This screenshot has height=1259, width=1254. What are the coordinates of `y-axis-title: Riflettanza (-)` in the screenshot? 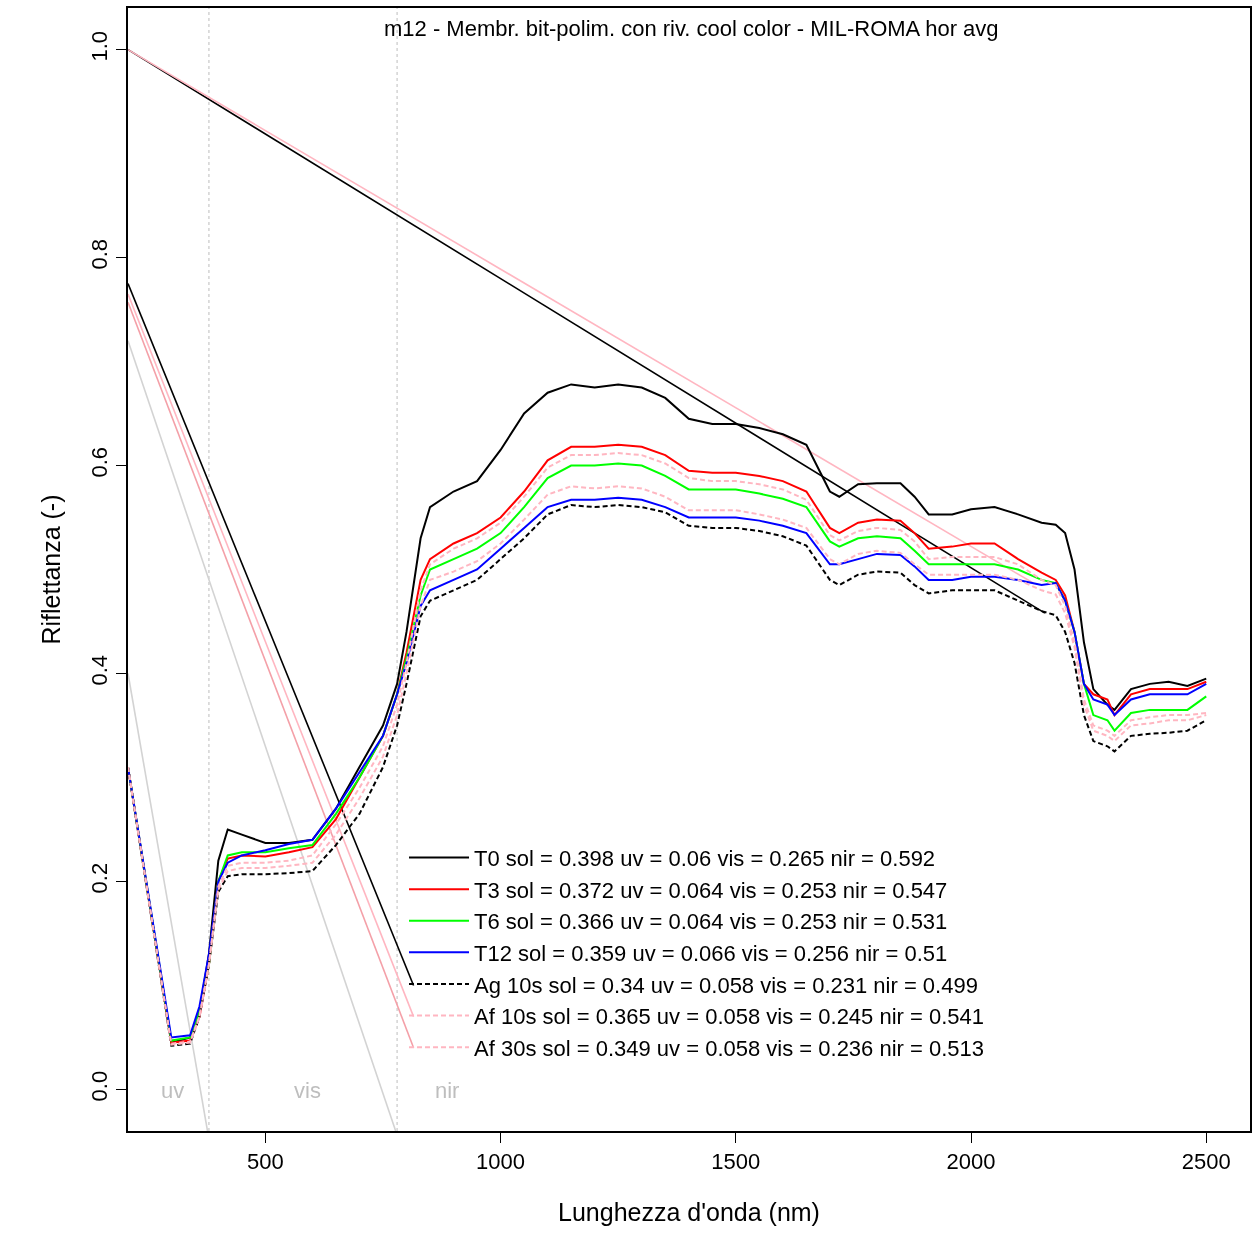 It's located at (50, 569).